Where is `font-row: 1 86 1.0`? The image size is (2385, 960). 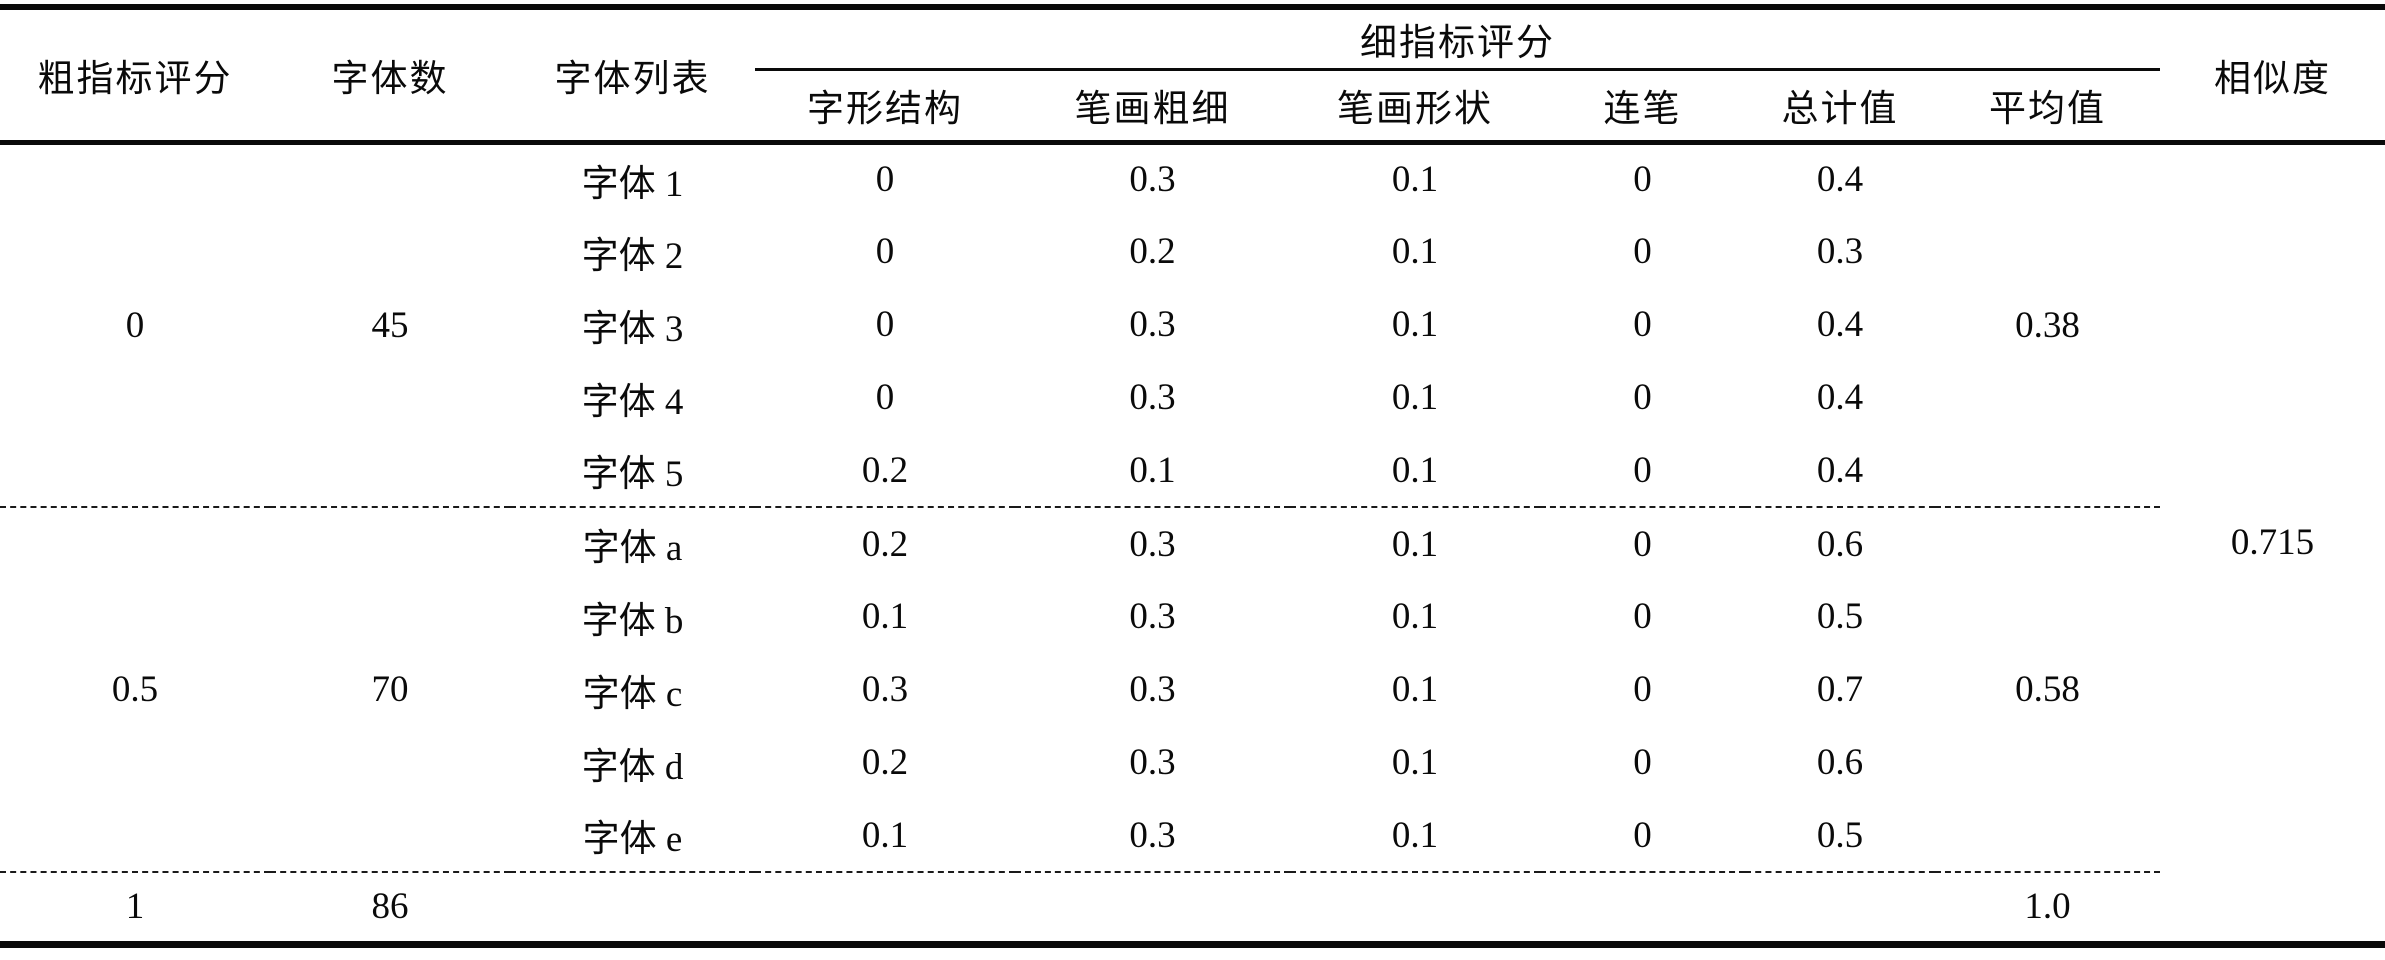 font-row: 1 86 1.0 is located at coordinates (1192, 907).